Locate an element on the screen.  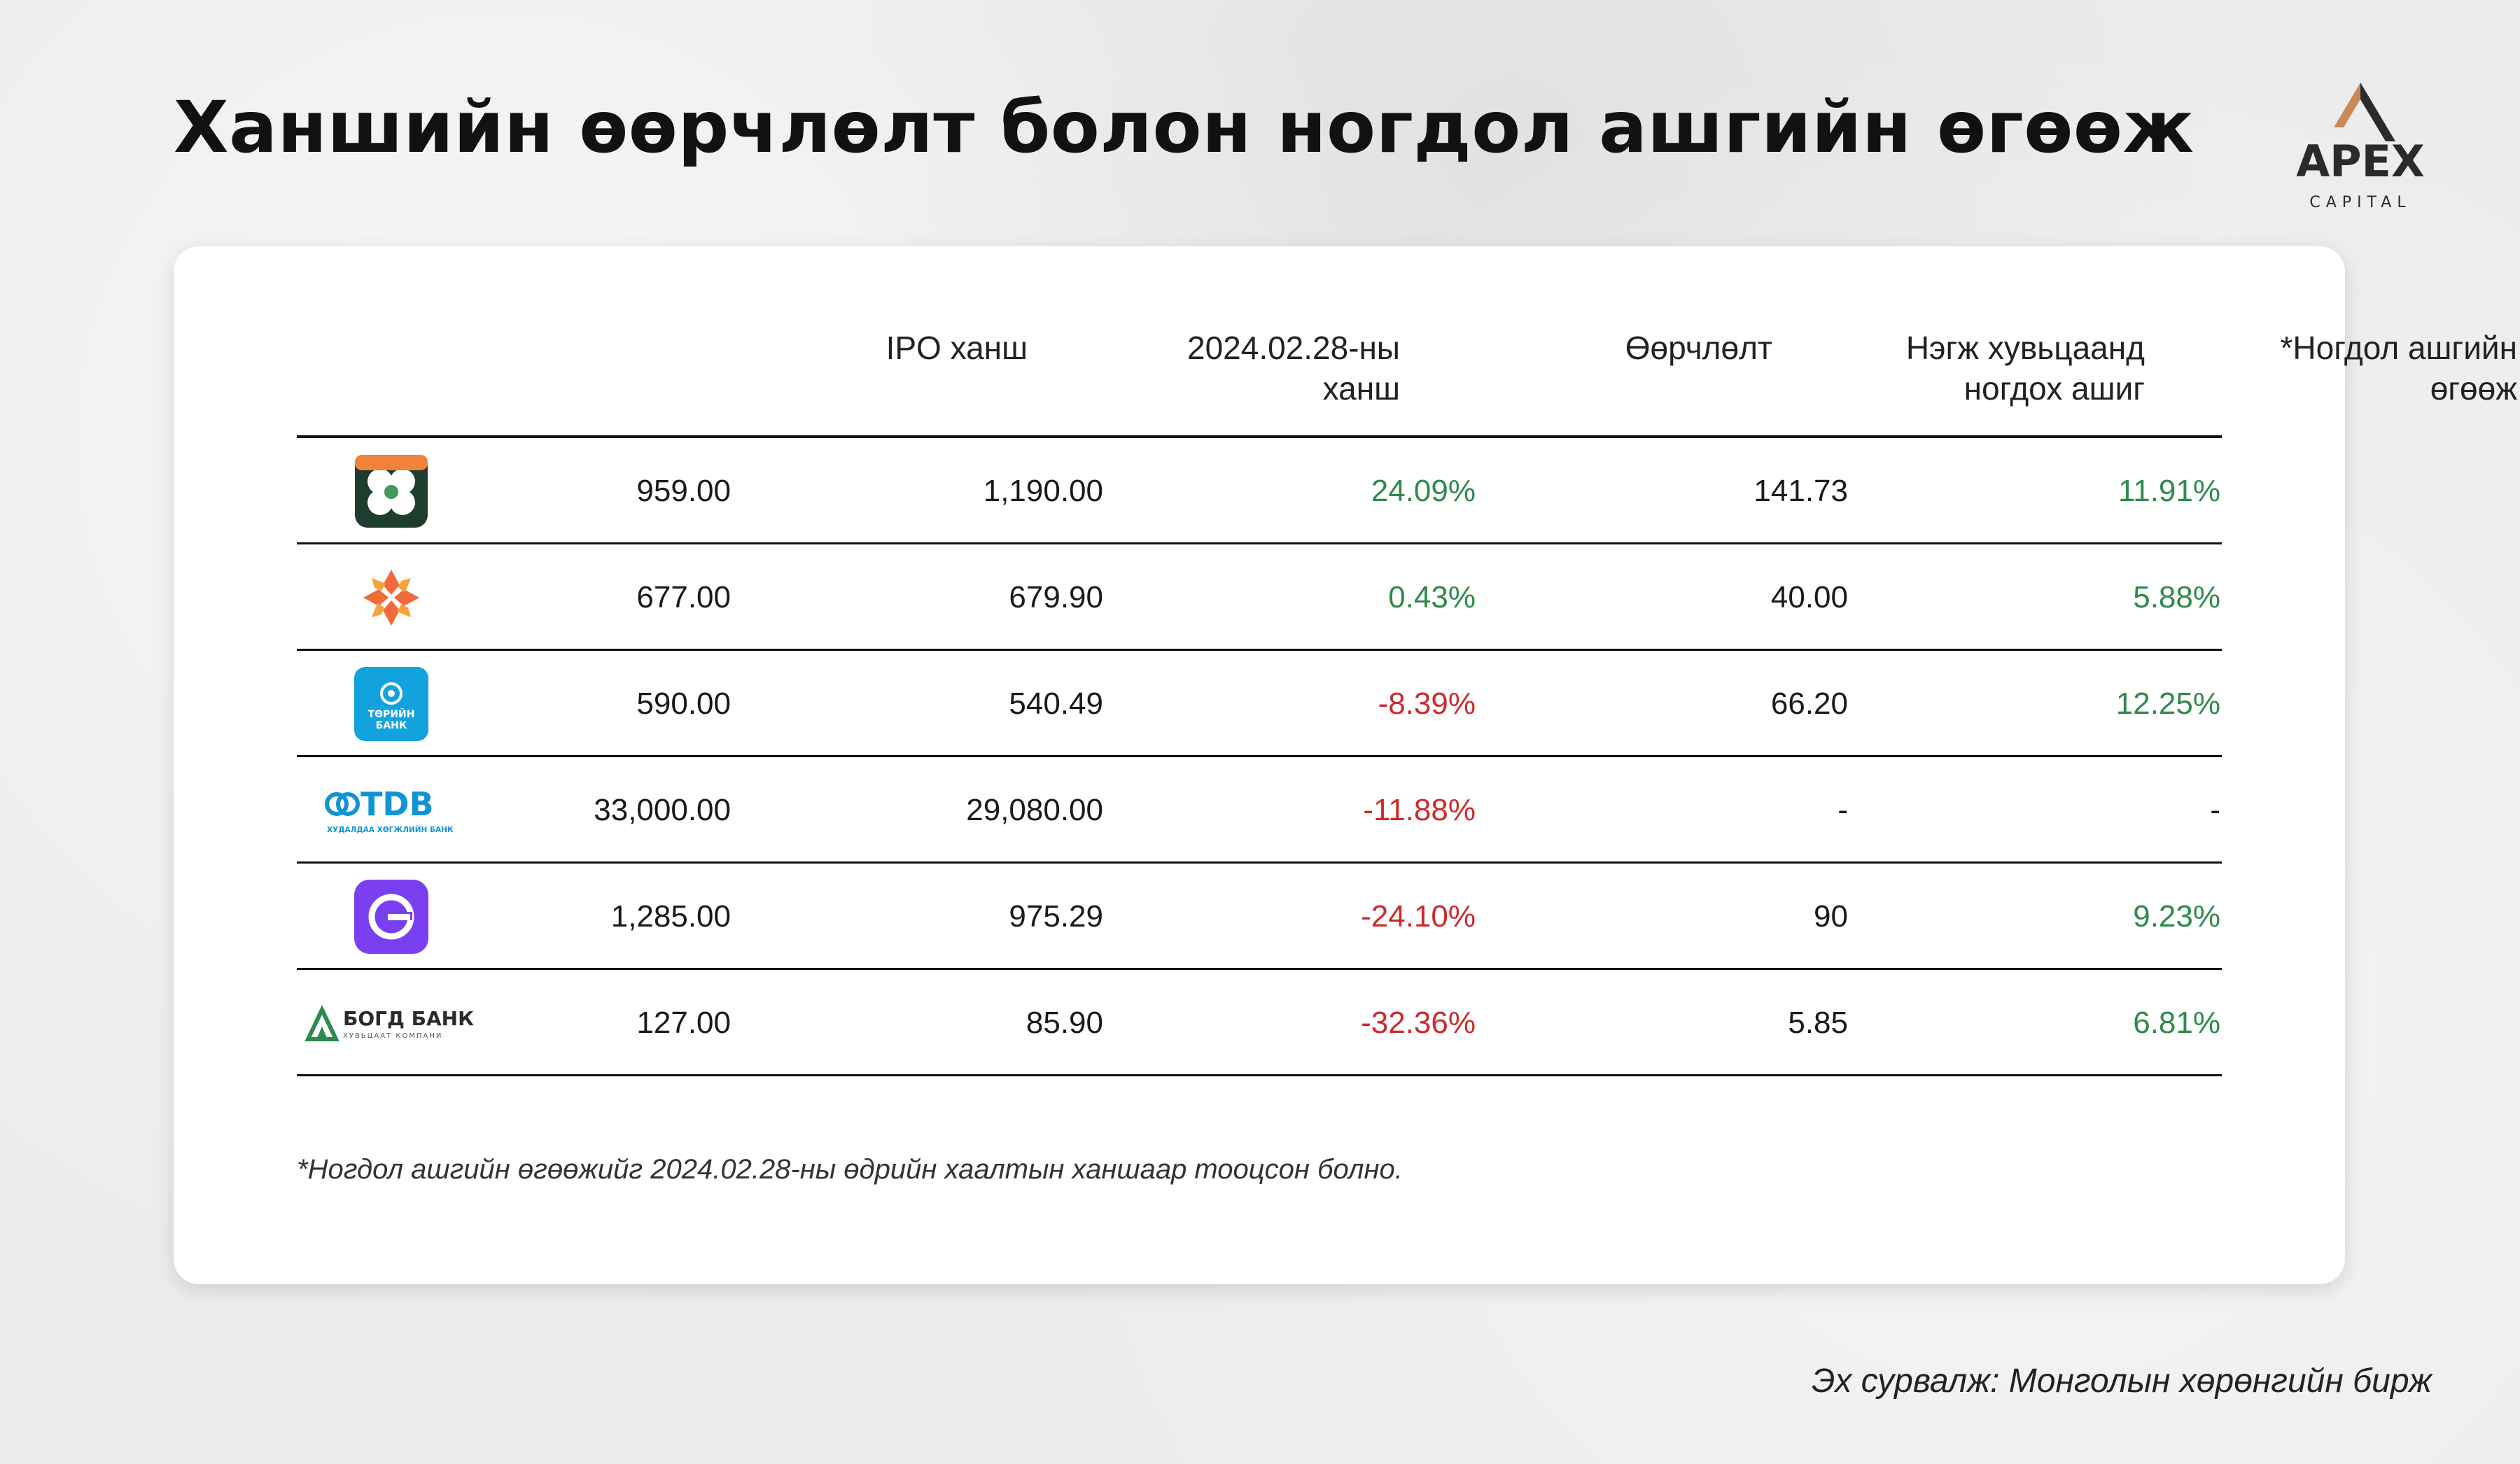
table-row: 1,285.00 975.29 -24.10% 90 9.23% is located at coordinates (1259, 917).